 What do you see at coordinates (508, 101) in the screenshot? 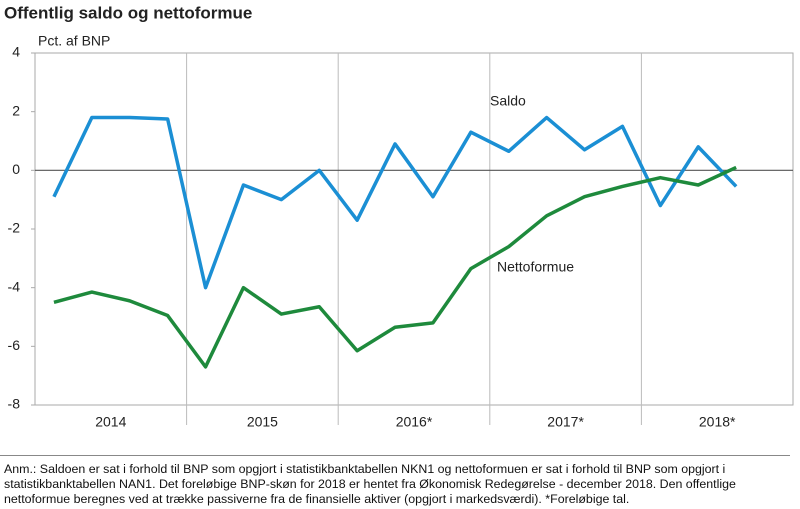
I see `series-label: Saldo` at bounding box center [508, 101].